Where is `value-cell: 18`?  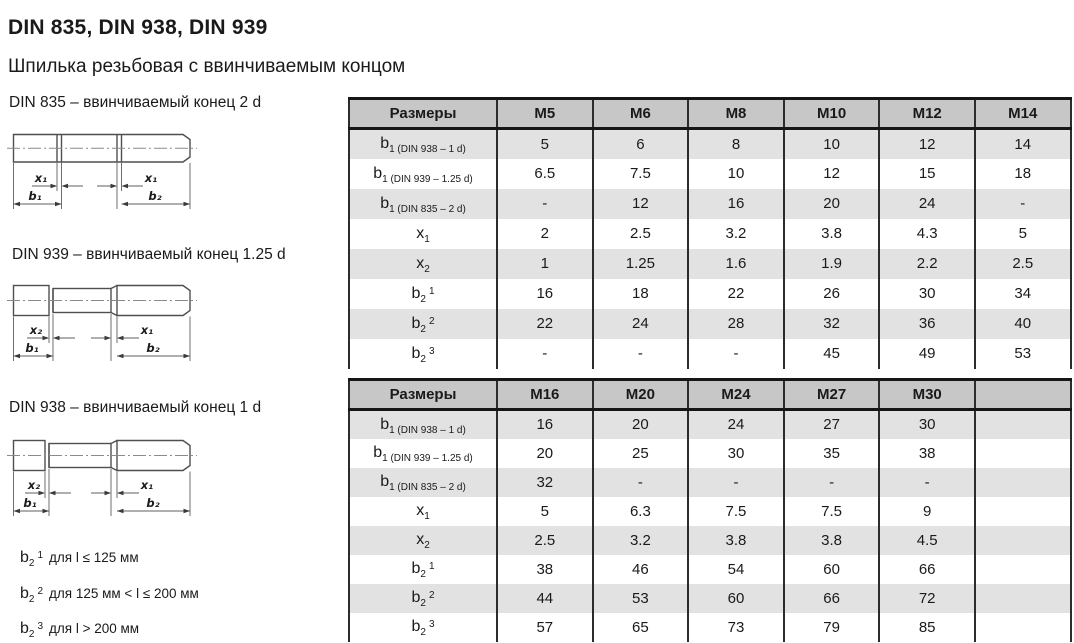 value-cell: 18 is located at coordinates (640, 293).